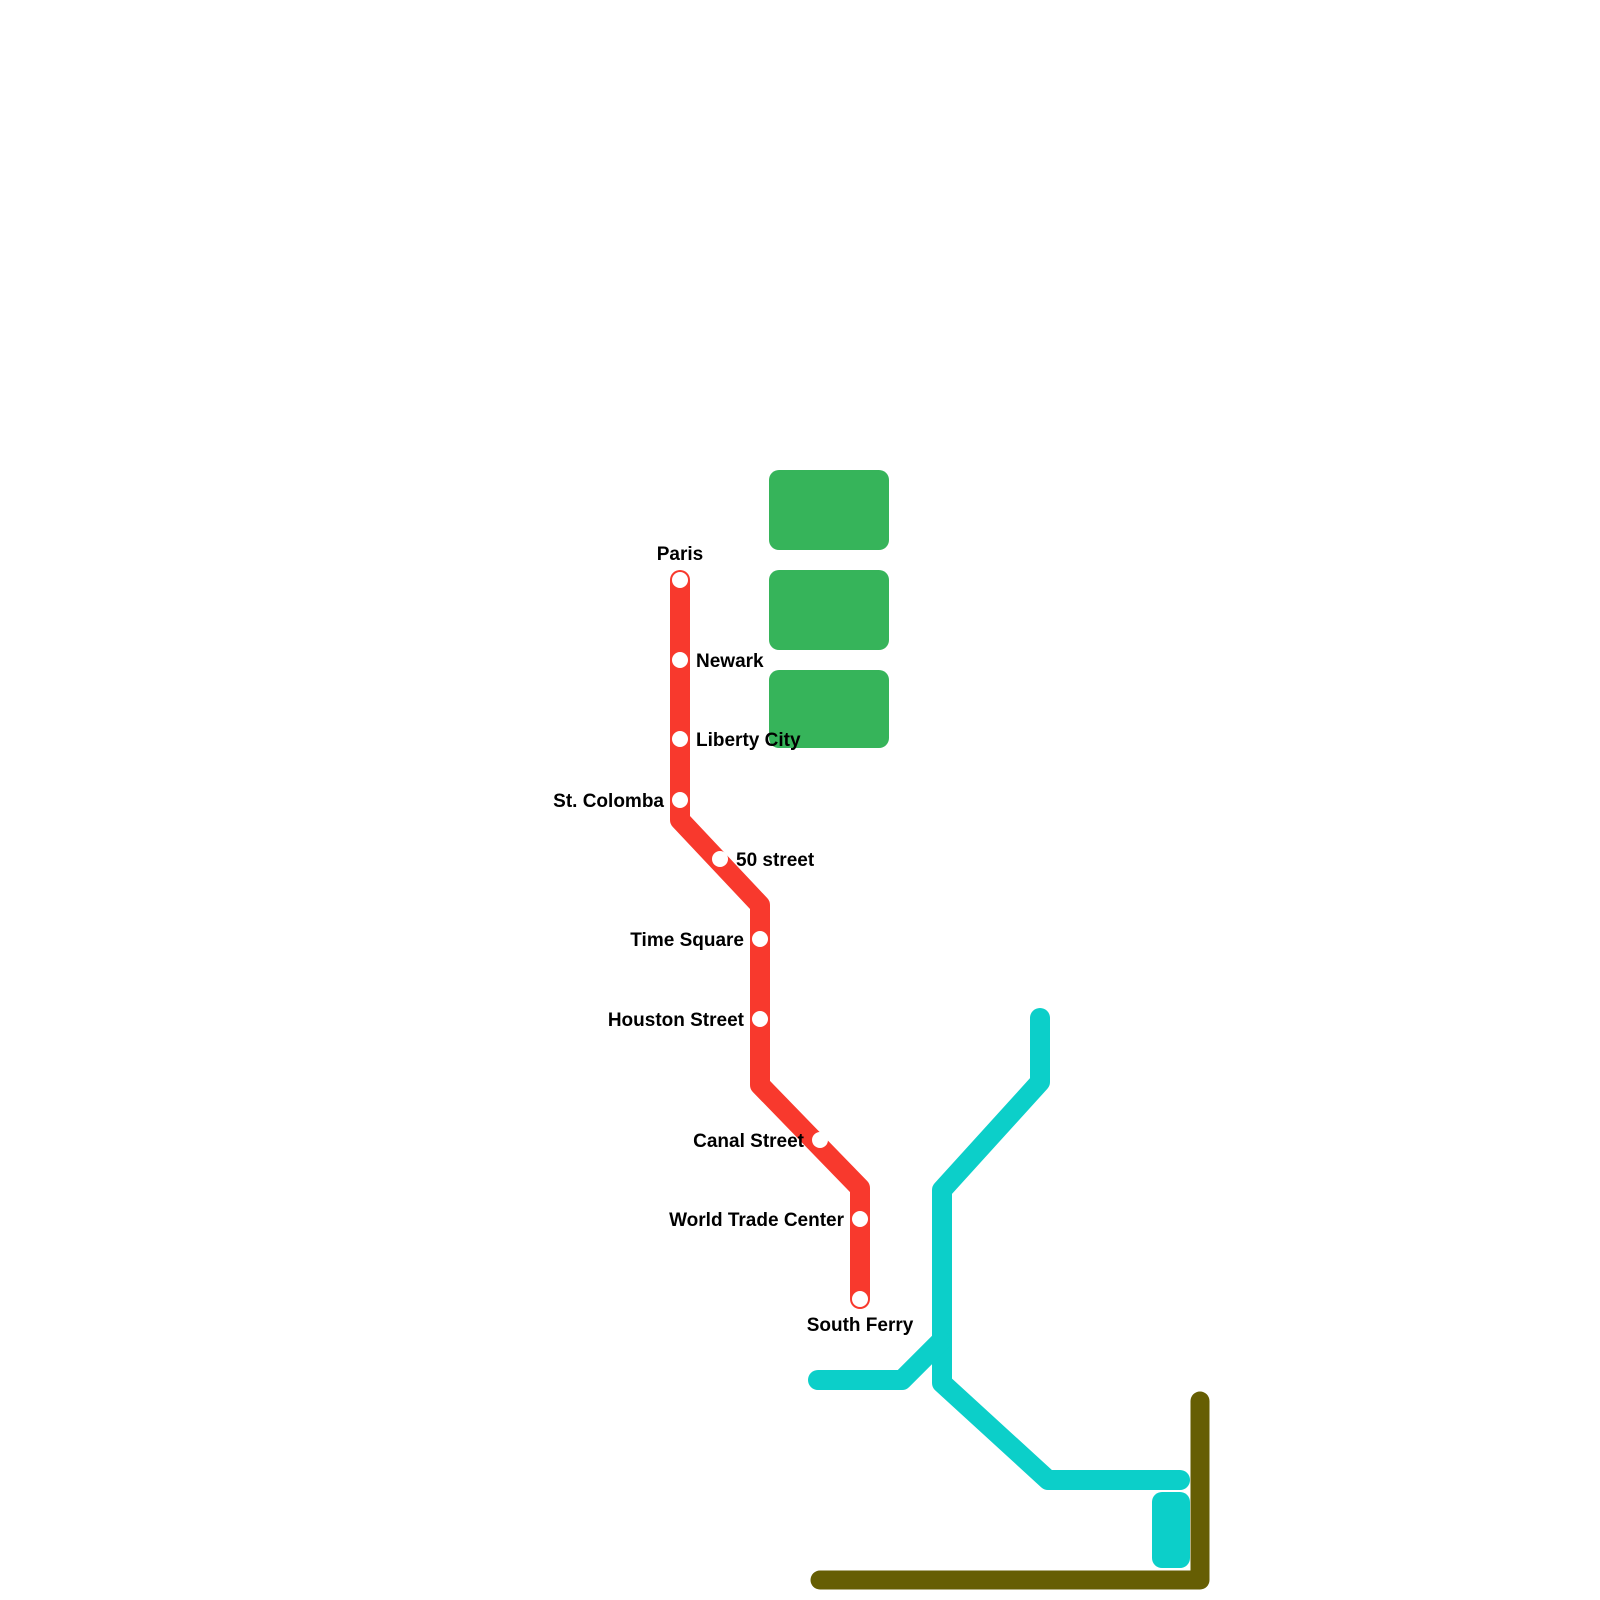 The height and width of the screenshot is (1600, 1600). Describe the element at coordinates (680, 800) in the screenshot. I see `station-dot-st-colomba` at that location.